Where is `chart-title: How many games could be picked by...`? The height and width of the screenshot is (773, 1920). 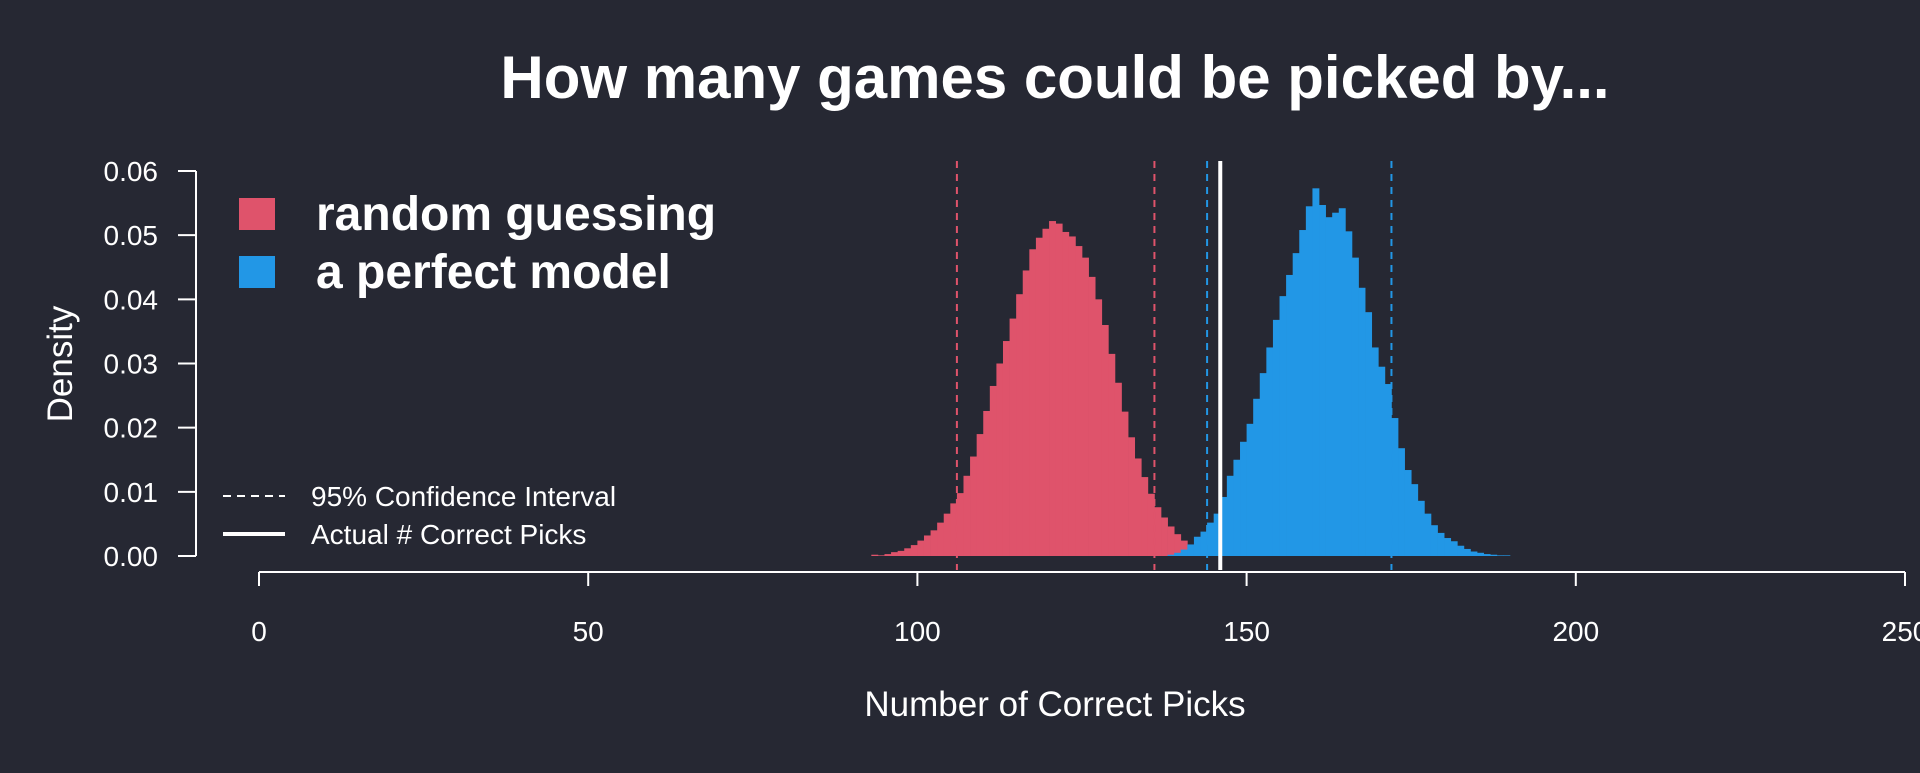 chart-title: How many games could be picked by... is located at coordinates (1054, 77).